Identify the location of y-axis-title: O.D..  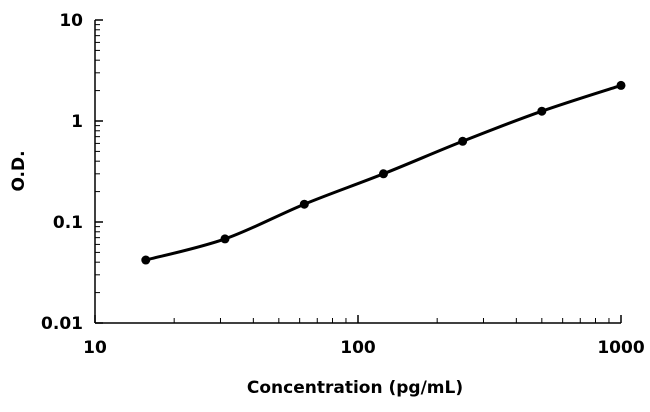
(19, 170).